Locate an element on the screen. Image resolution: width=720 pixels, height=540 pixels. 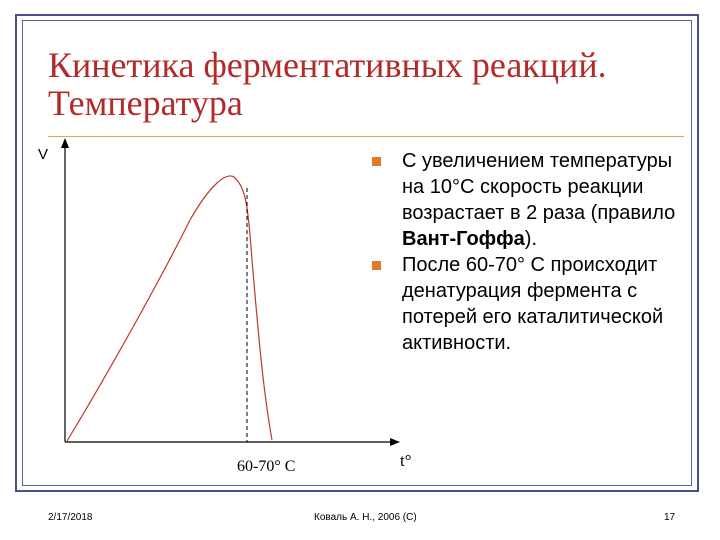
peak-temperature-label: 60-70° C is located at coordinates (266, 466).